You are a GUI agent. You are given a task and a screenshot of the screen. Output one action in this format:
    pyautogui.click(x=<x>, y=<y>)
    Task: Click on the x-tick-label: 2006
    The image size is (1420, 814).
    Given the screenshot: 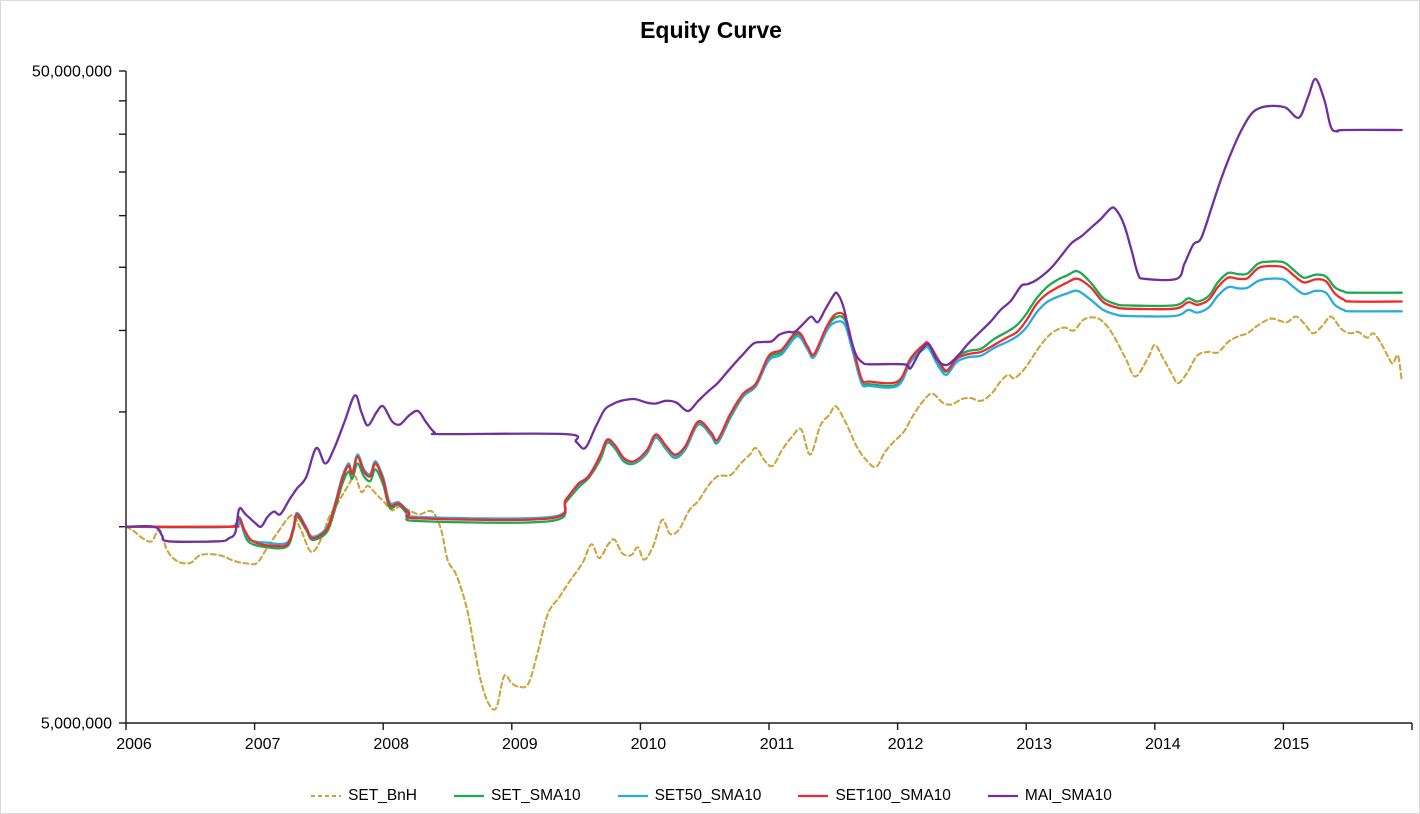 What is the action you would take?
    pyautogui.click(x=134, y=744)
    